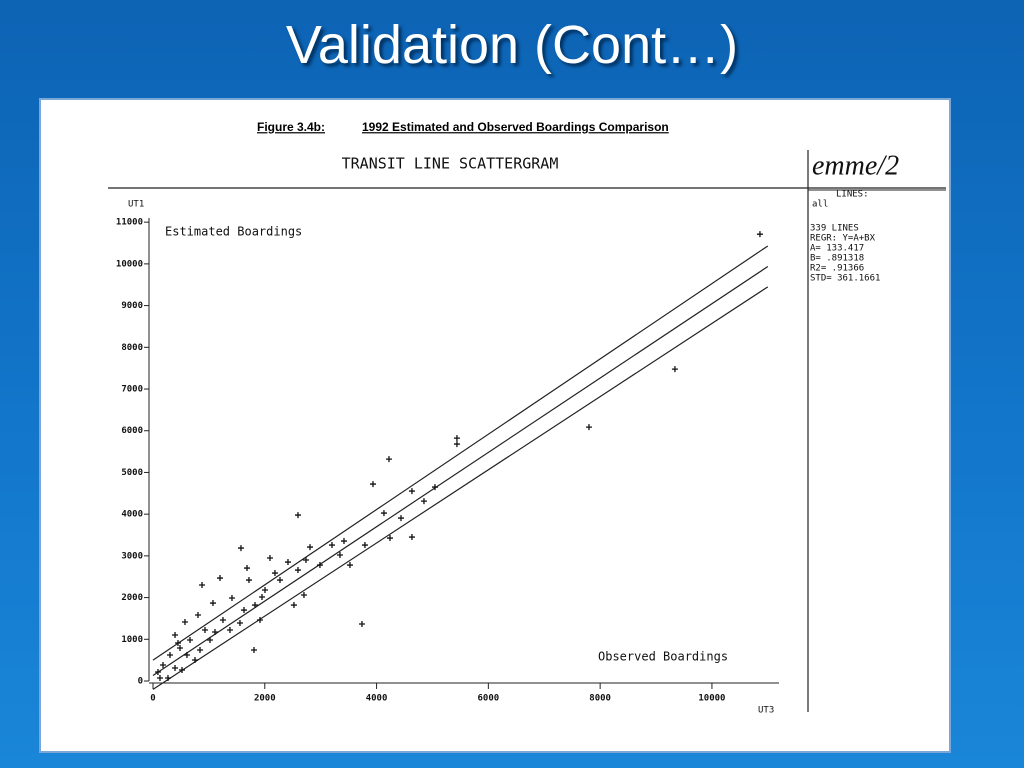  What do you see at coordinates (843, 239) in the screenshot?
I see `info-line: REGR: Y=A+BX` at bounding box center [843, 239].